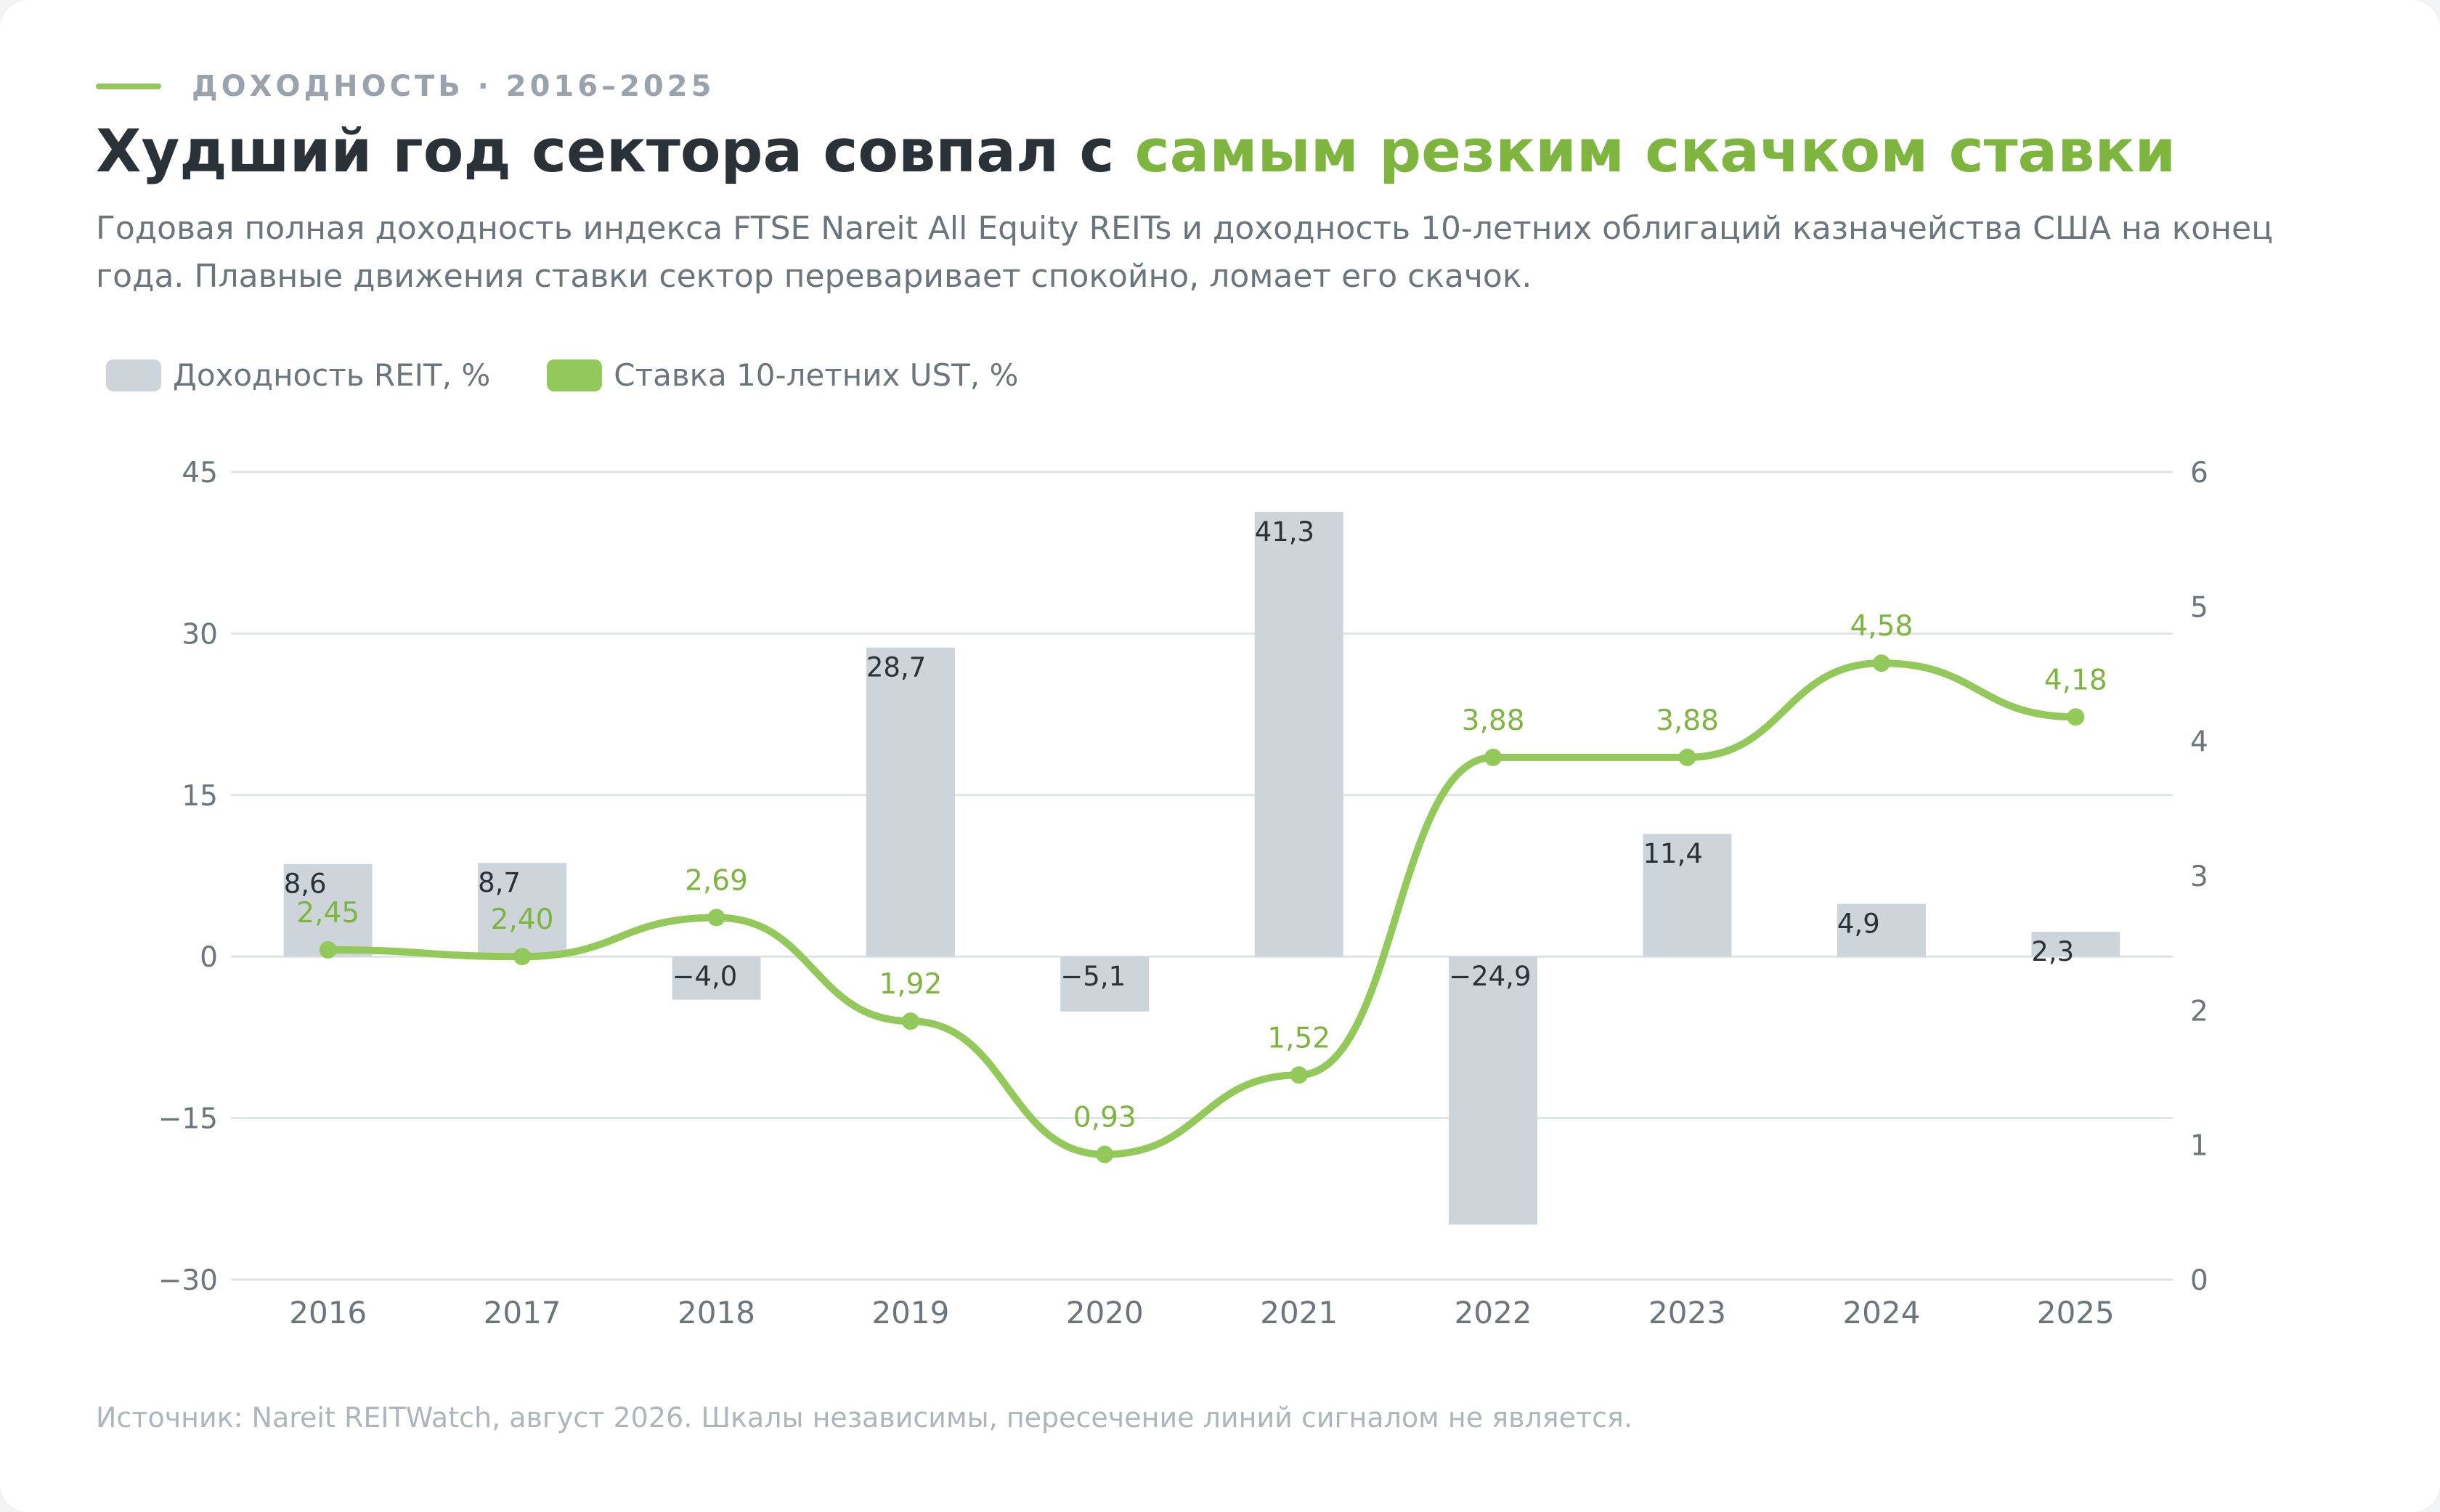  What do you see at coordinates (2075, 680) in the screenshot?
I see `ust-value-label: 4,18` at bounding box center [2075, 680].